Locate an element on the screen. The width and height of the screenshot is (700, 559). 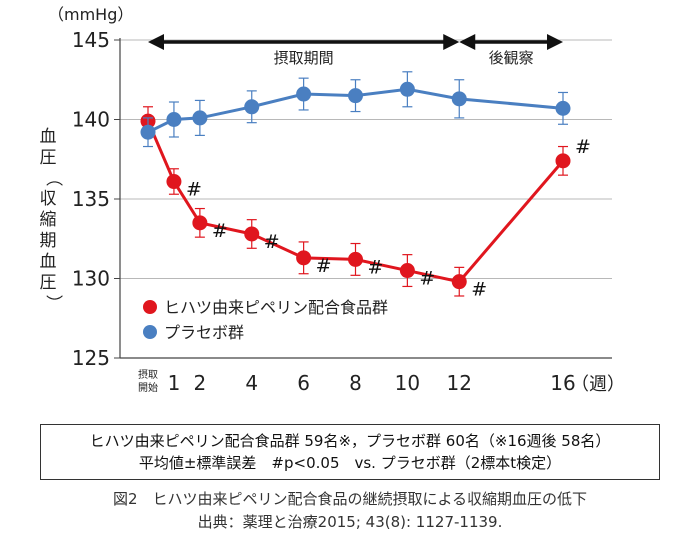
xtick-label-1: 1 is located at coordinates (174, 383).